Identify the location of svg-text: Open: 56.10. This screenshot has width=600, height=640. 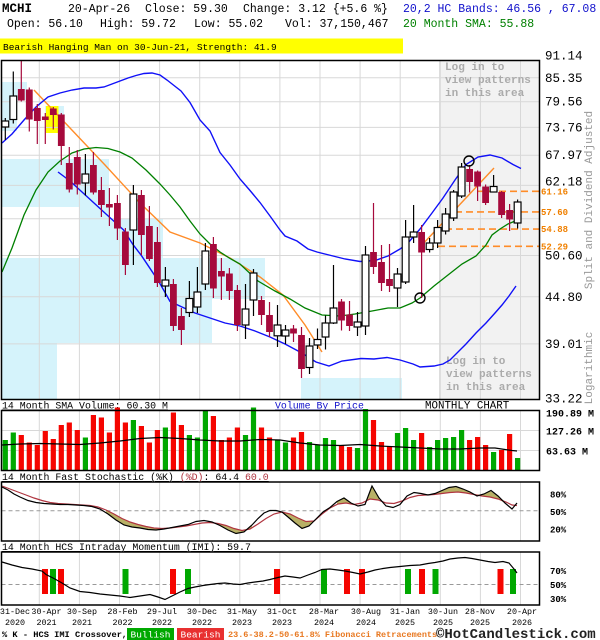
(45, 24).